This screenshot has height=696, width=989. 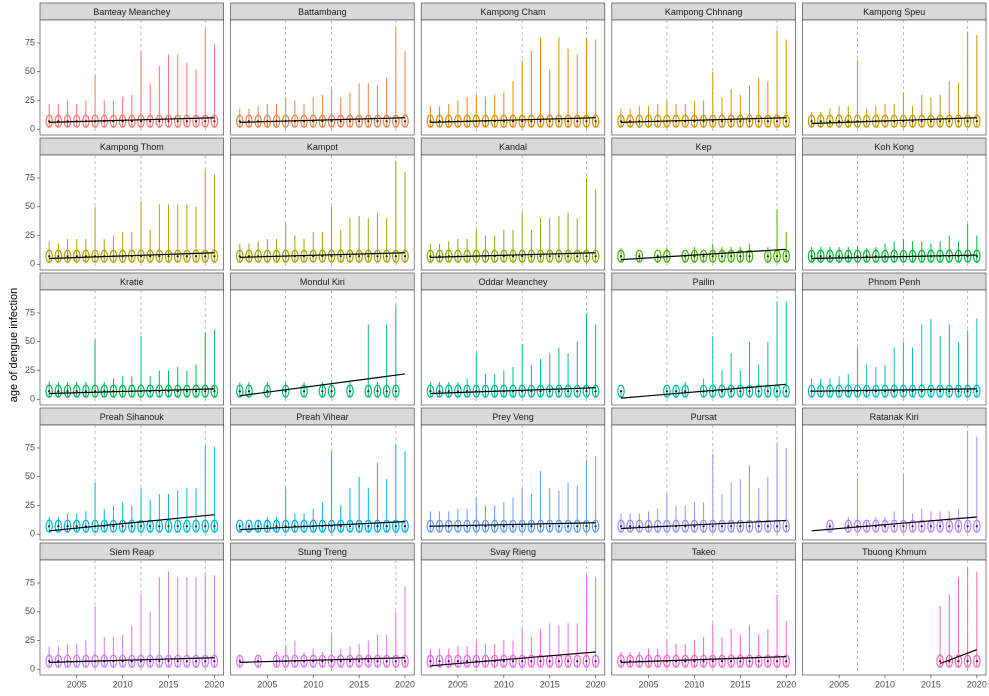 What do you see at coordinates (30, 476) in the screenshot?
I see `y-tick-label: 50` at bounding box center [30, 476].